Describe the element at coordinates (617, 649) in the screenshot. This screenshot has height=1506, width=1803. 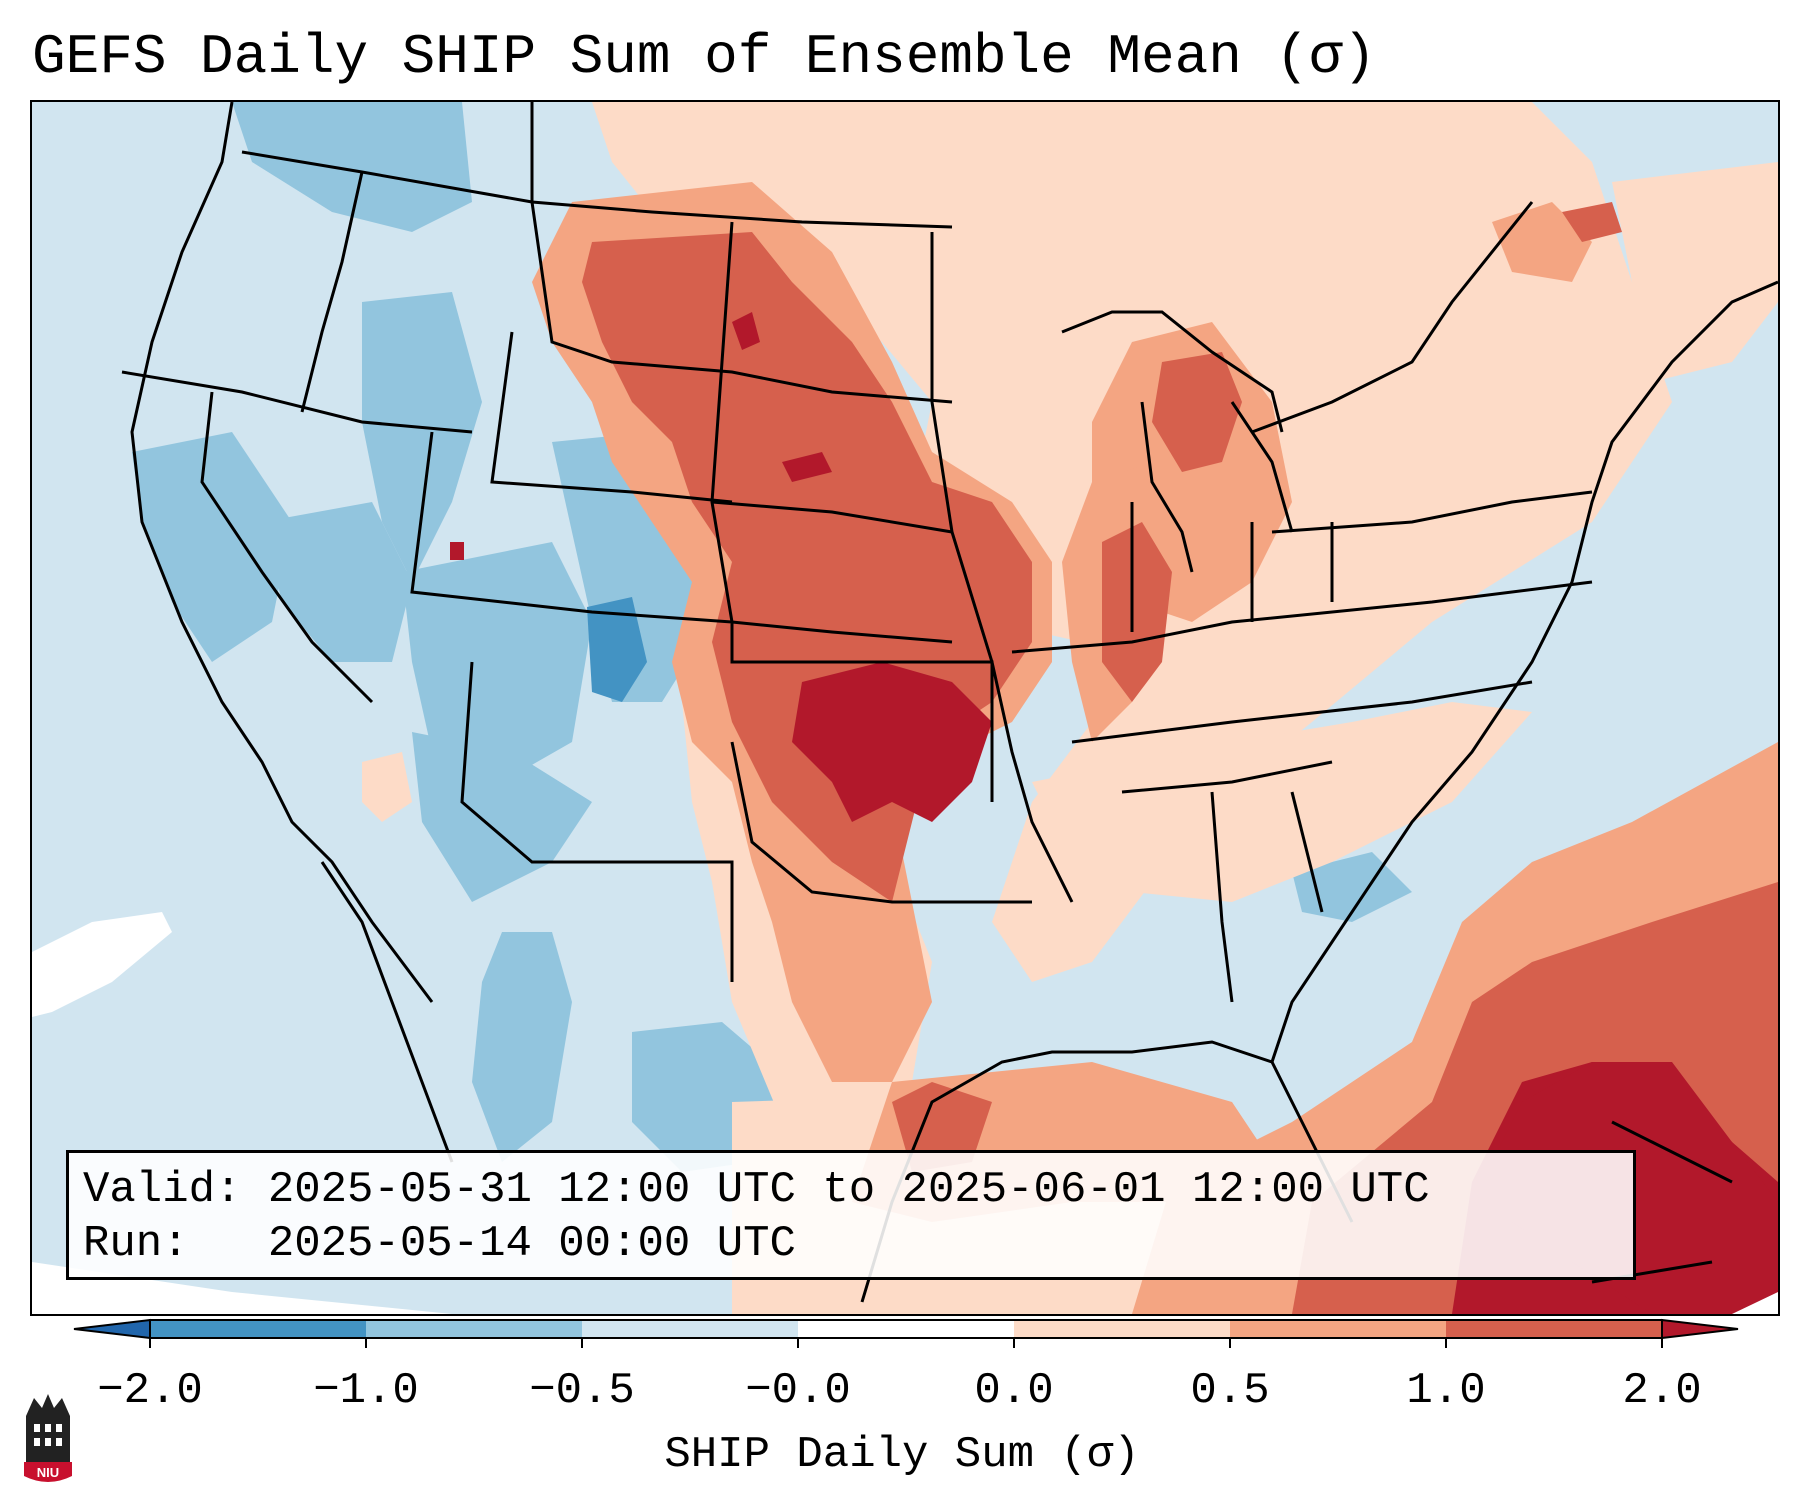
I see `anomaly-strong-negative-region` at that location.